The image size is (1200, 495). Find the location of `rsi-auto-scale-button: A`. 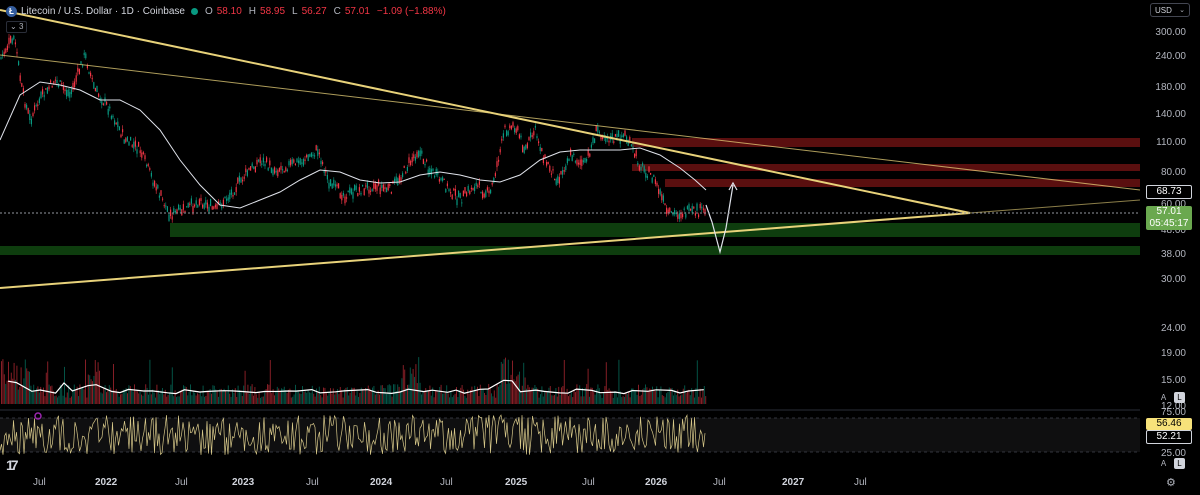

rsi-auto-scale-button: A is located at coordinates (1163, 463).